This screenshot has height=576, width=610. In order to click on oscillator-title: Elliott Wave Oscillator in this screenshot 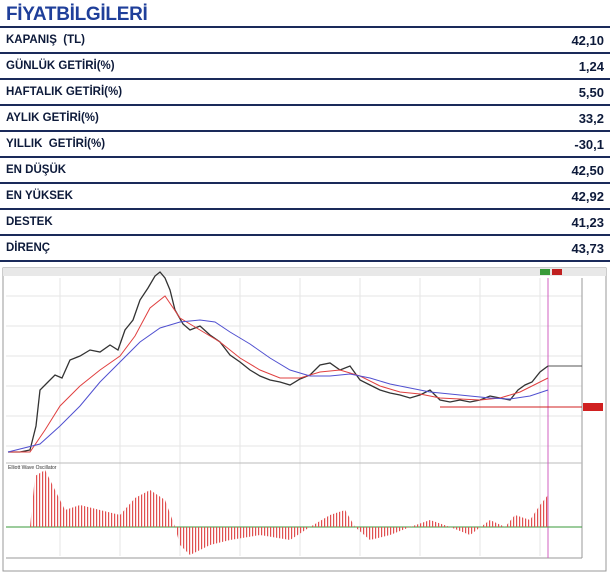, I will do `click(32, 468)`.